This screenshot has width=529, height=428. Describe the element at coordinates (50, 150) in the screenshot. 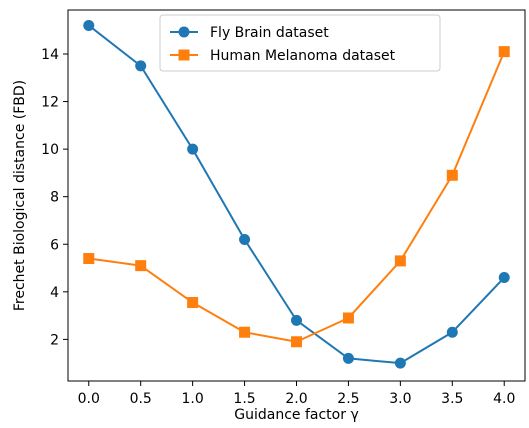

I see `y-tick-label: 10` at that location.